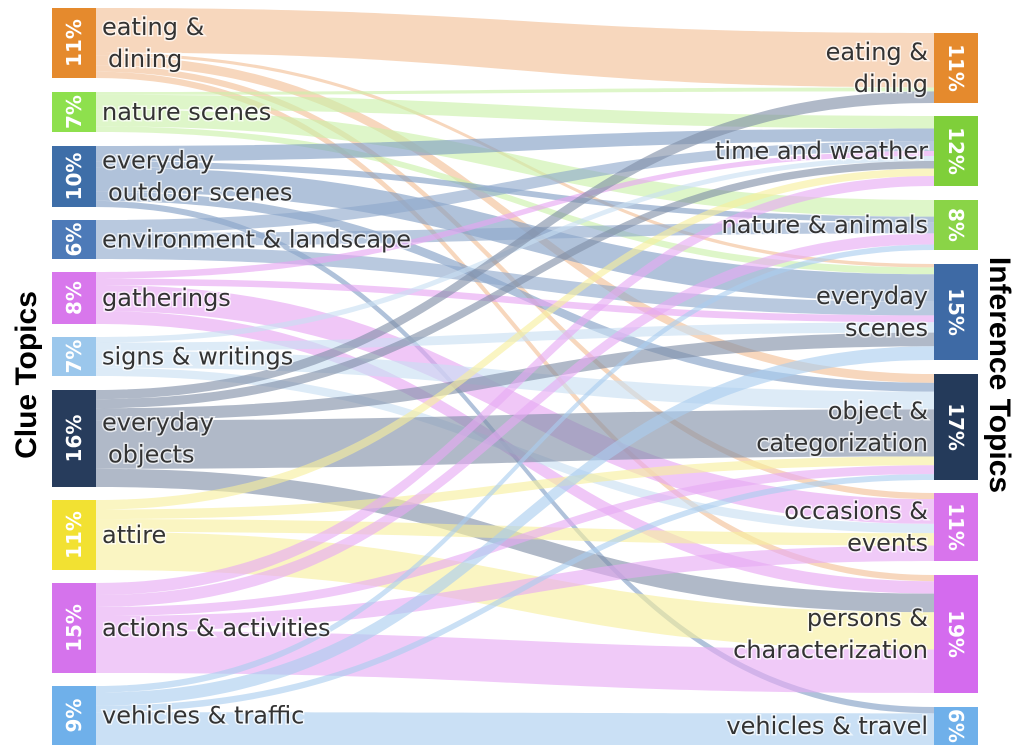  Describe the element at coordinates (151, 455) in the screenshot. I see `left-node-label: objects` at that location.